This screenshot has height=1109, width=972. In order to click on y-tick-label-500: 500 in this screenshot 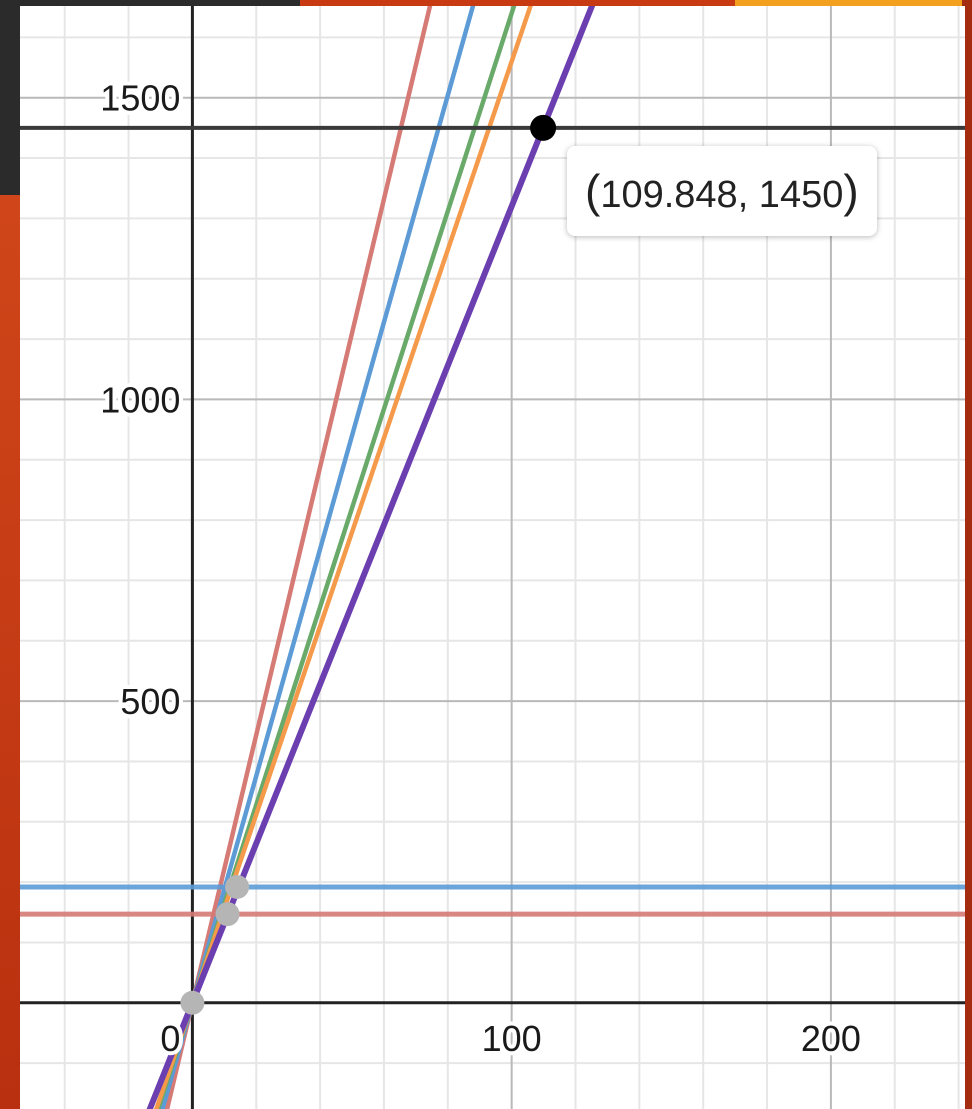, I will do `click(150, 701)`.